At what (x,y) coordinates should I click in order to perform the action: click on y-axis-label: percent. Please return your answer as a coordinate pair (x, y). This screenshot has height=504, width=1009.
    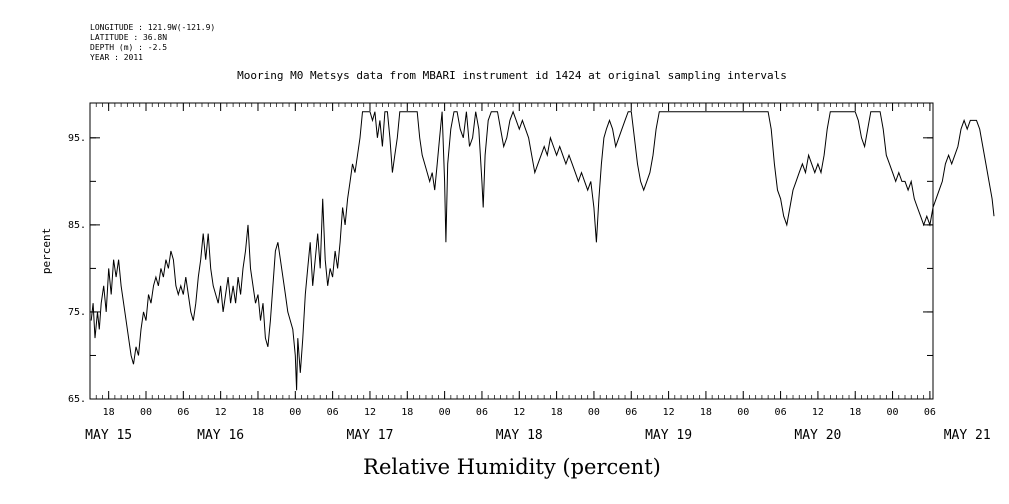
    Looking at the image, I should click on (46, 251).